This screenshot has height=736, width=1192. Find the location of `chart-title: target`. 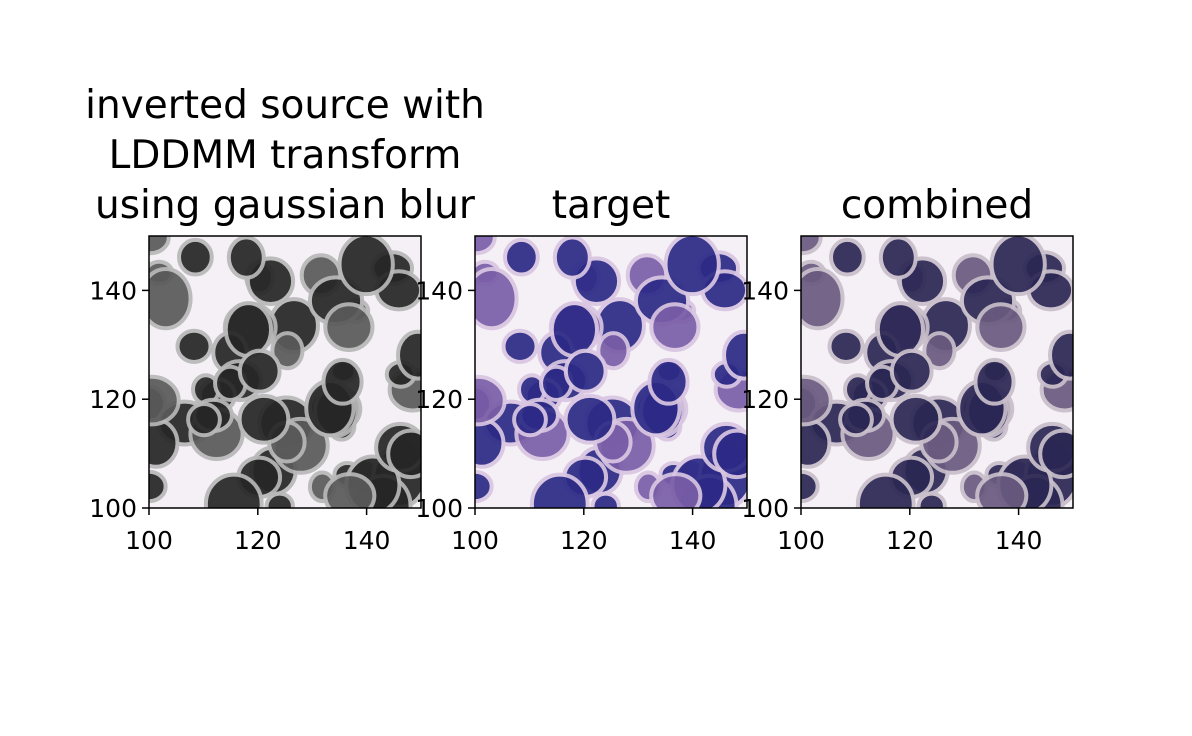

chart-title: target is located at coordinates (611, 205).